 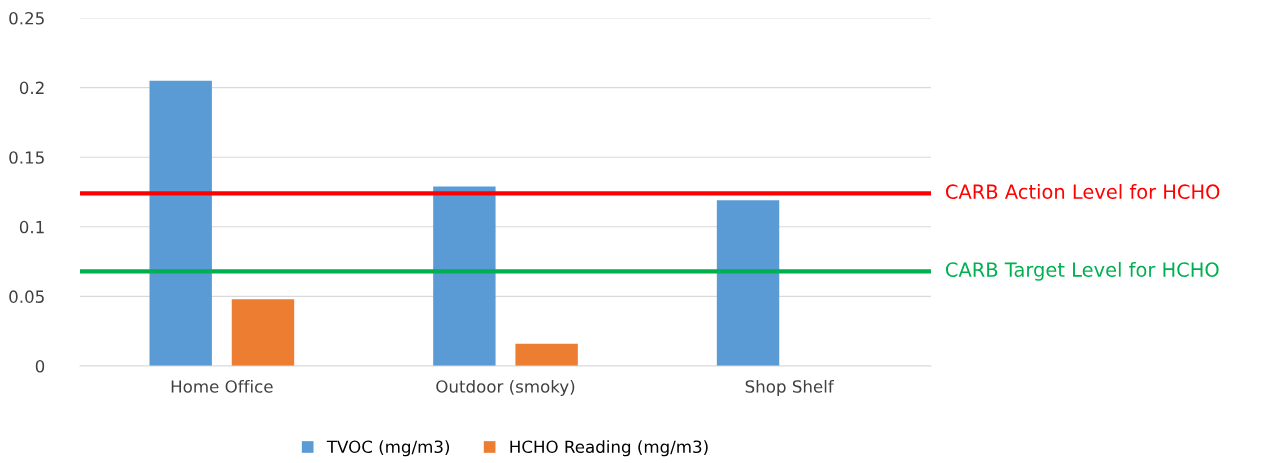 What do you see at coordinates (609, 448) in the screenshot?
I see `legend-label: HCHO Reading (mg/m3)` at bounding box center [609, 448].